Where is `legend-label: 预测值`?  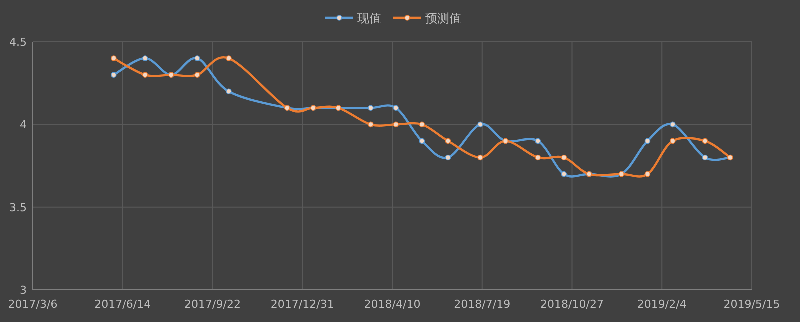 legend-label: 预测值 is located at coordinates (444, 19).